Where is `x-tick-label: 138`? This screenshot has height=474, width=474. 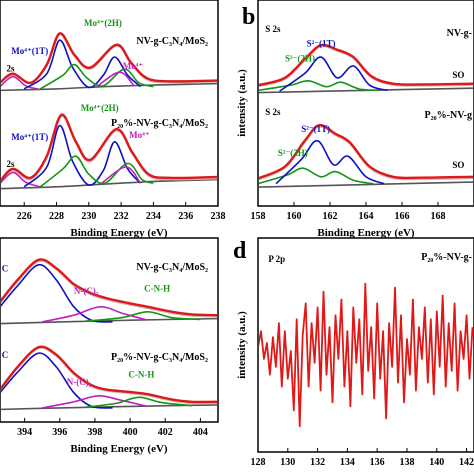 x-tick-label: 138 is located at coordinates (406, 462).